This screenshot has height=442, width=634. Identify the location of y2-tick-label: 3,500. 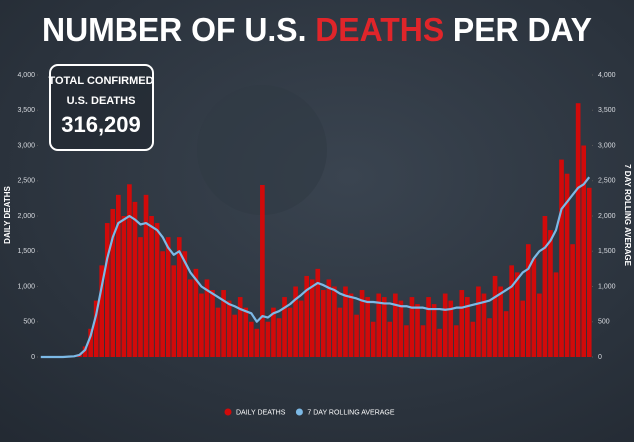
(607, 110).